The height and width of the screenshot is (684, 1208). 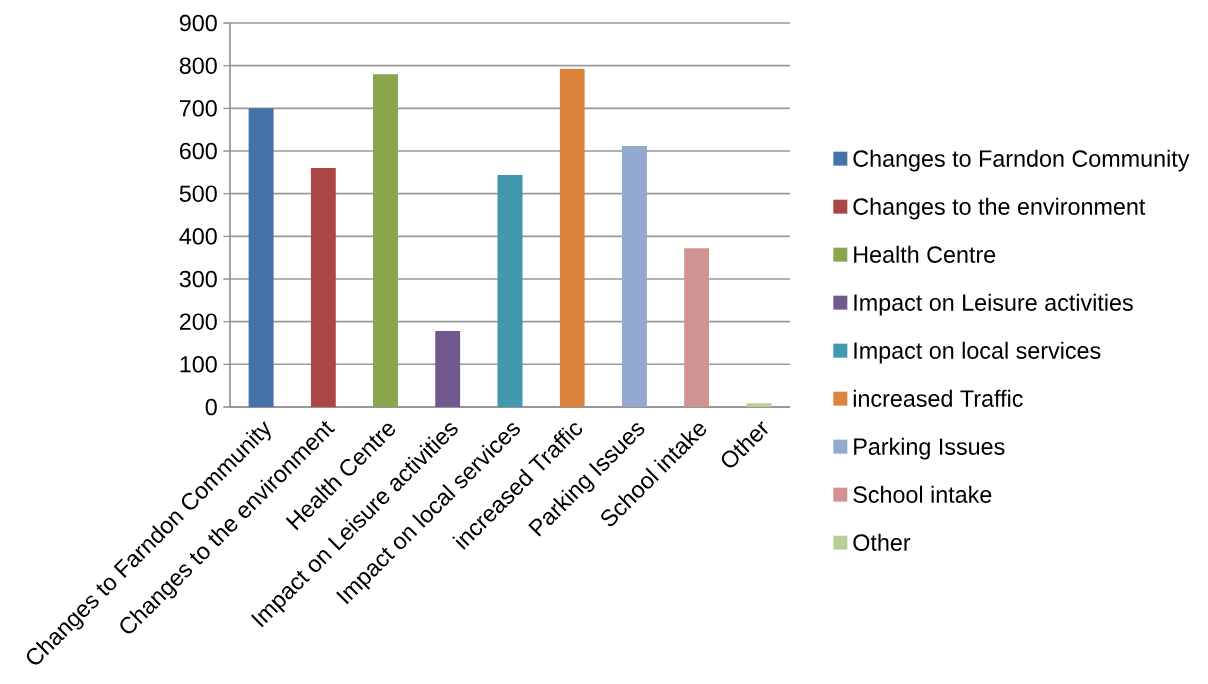 I want to click on legend-label: Parking Issues, so click(x=929, y=448).